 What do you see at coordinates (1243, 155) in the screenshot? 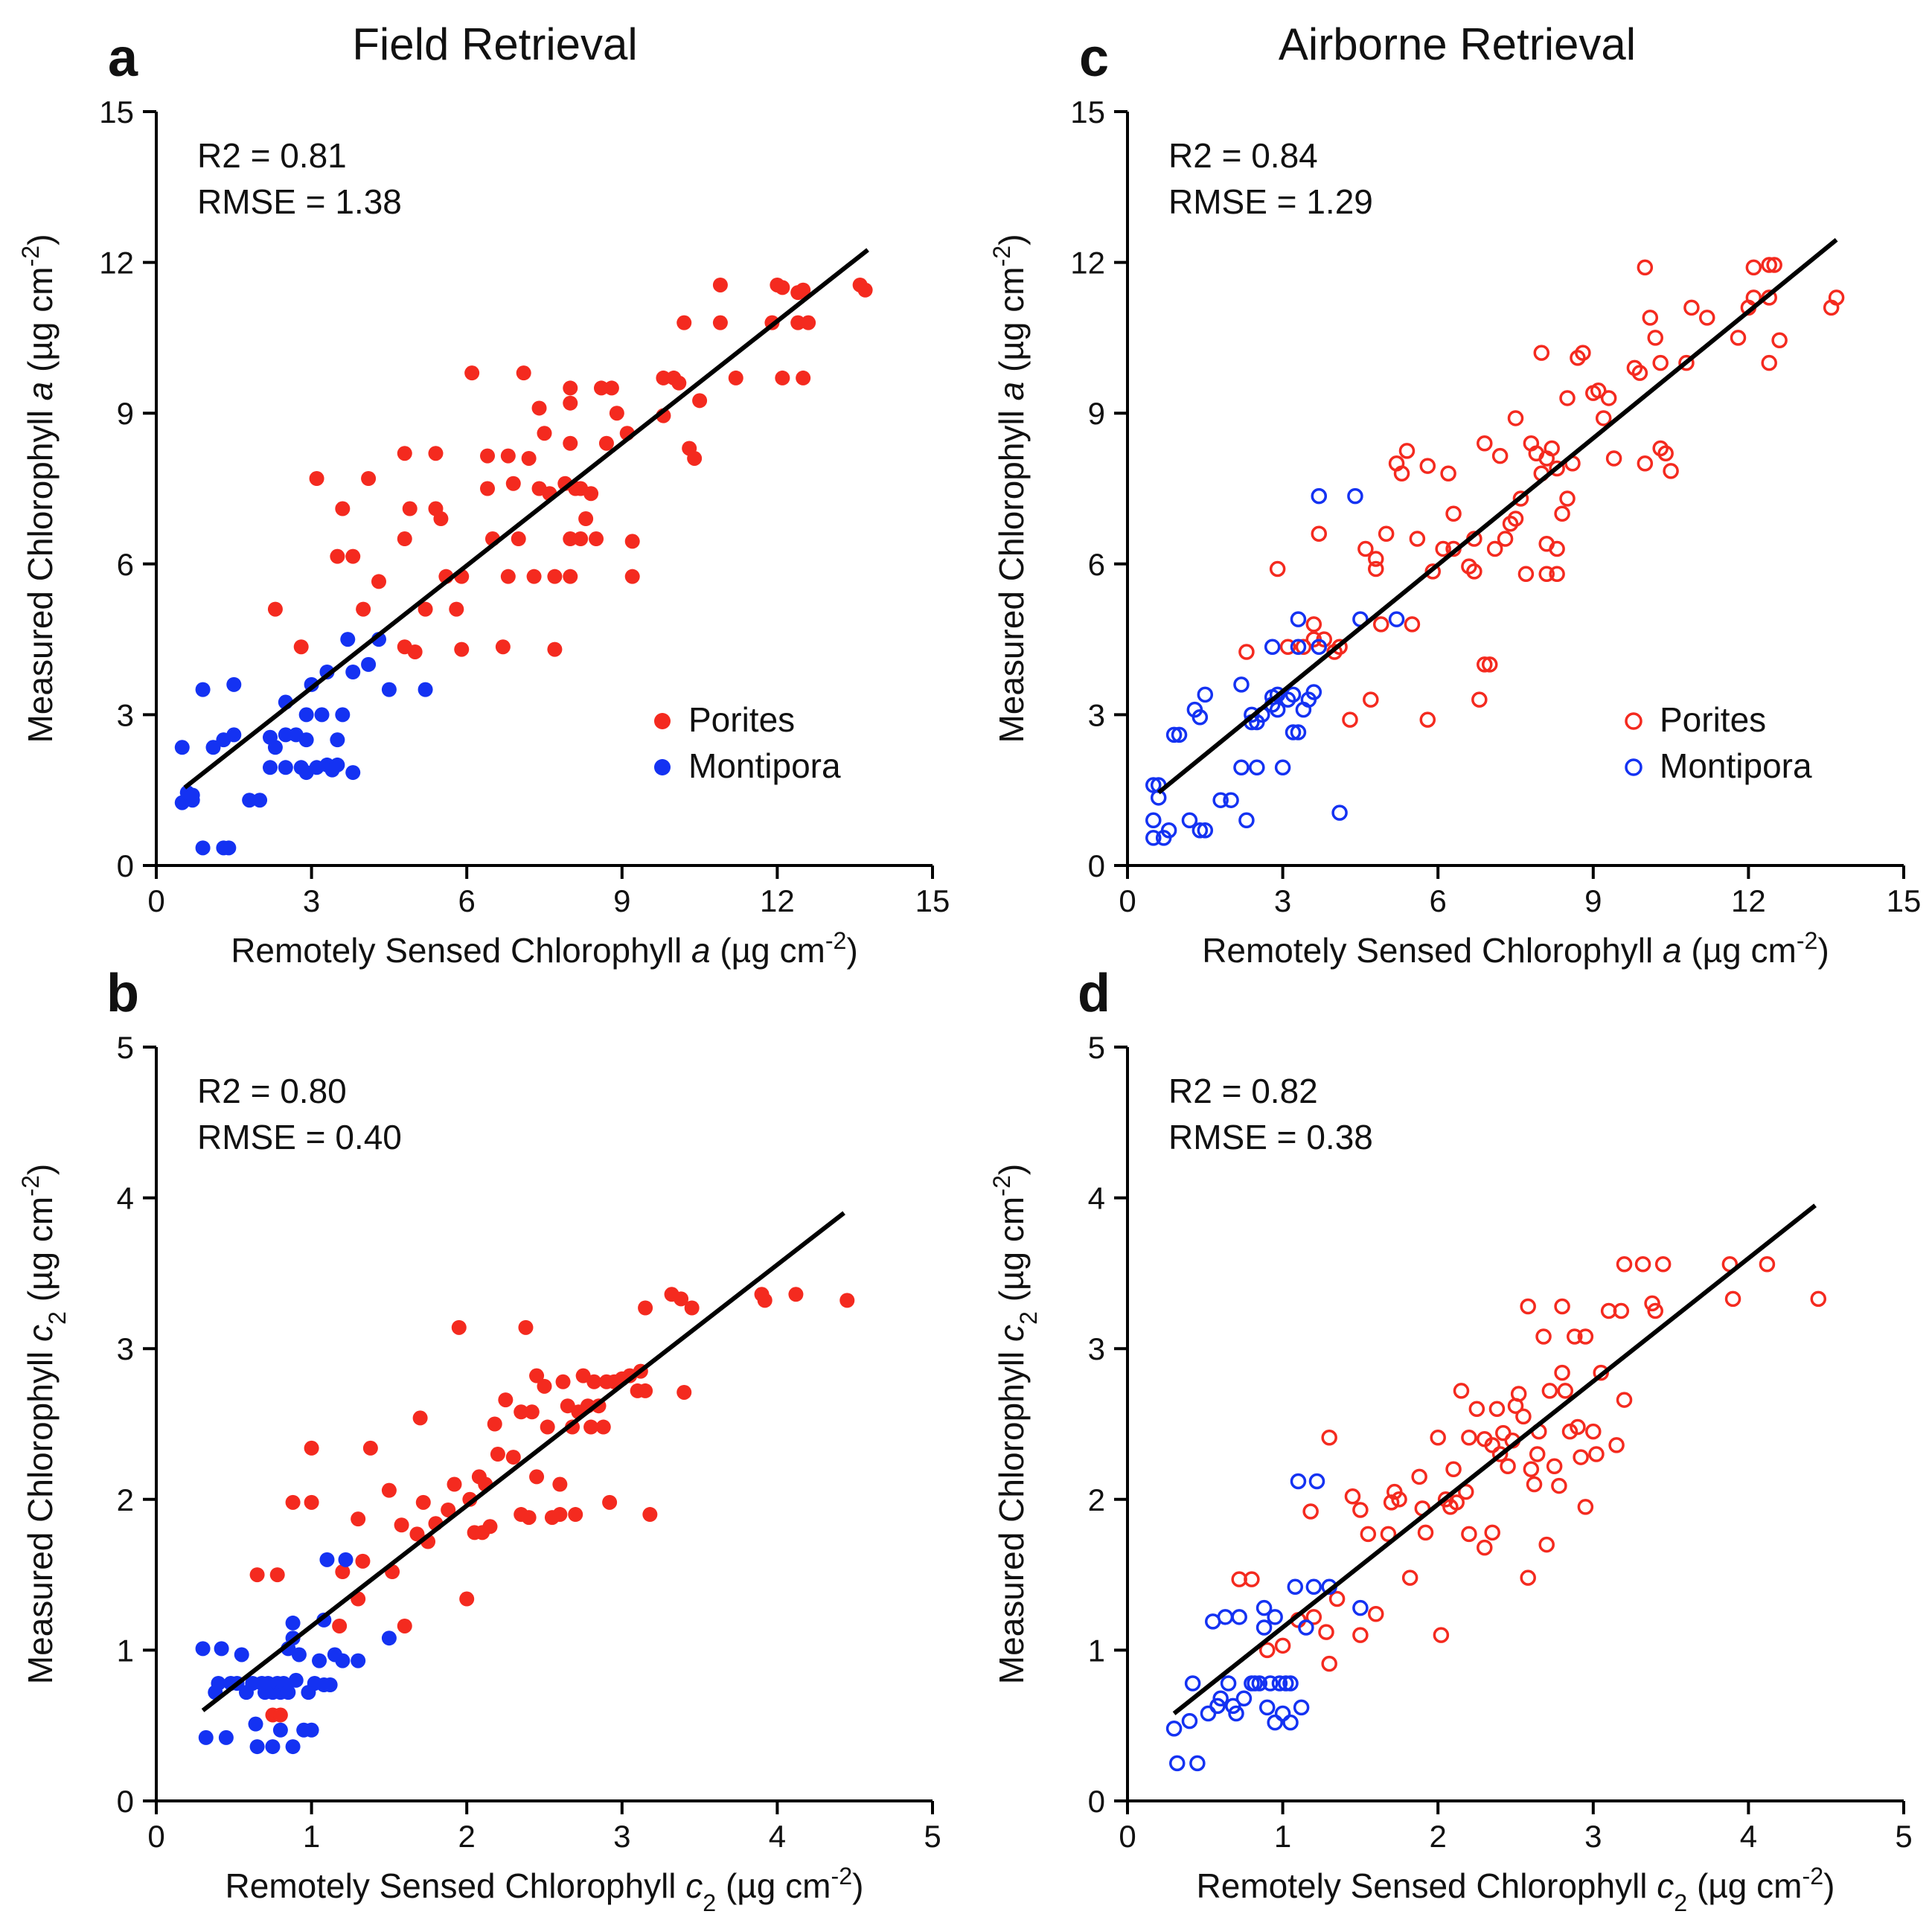
I see `r2-stat: R2 = 0.84` at bounding box center [1243, 155].